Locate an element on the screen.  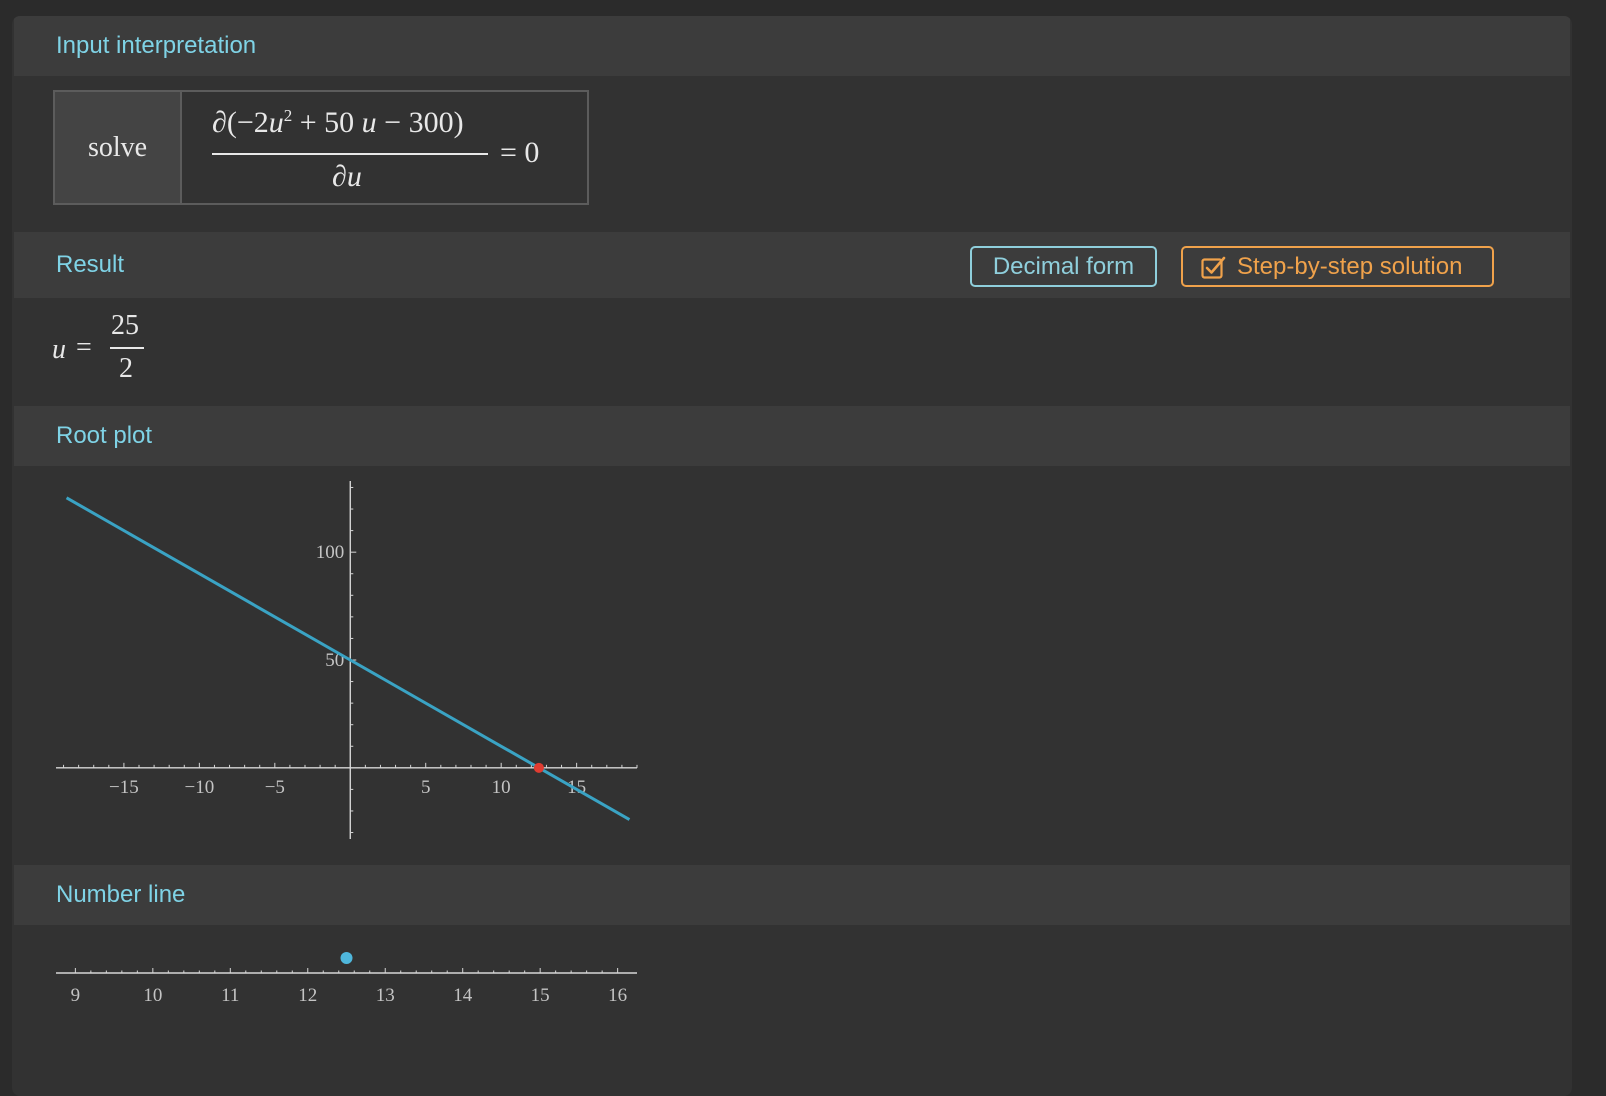
step-by-step-button: Step-by-step solution is located at coordinates (1337, 266).